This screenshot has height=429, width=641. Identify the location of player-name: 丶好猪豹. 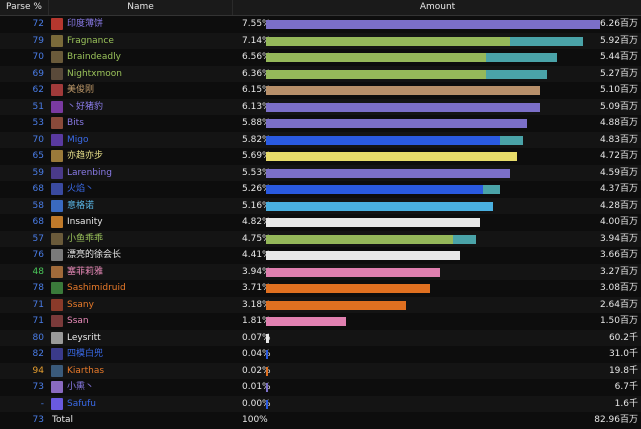
(85, 106).